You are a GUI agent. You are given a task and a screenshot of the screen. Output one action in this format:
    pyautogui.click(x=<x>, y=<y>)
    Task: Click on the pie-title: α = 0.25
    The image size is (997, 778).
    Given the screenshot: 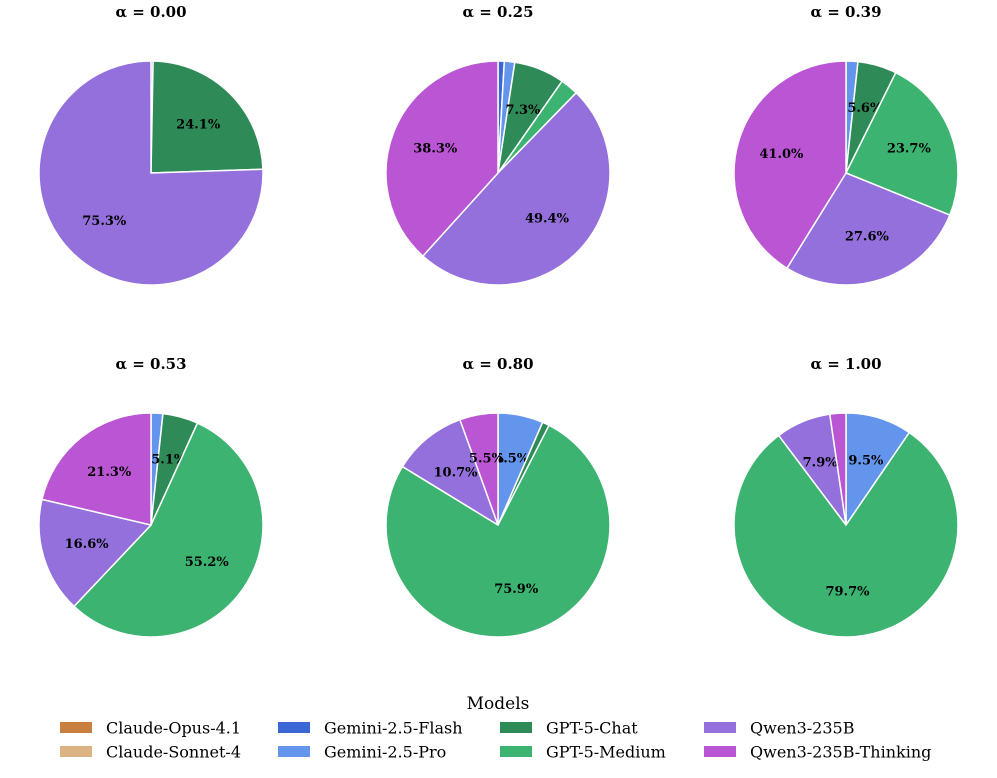 What is the action you would take?
    pyautogui.click(x=497, y=12)
    